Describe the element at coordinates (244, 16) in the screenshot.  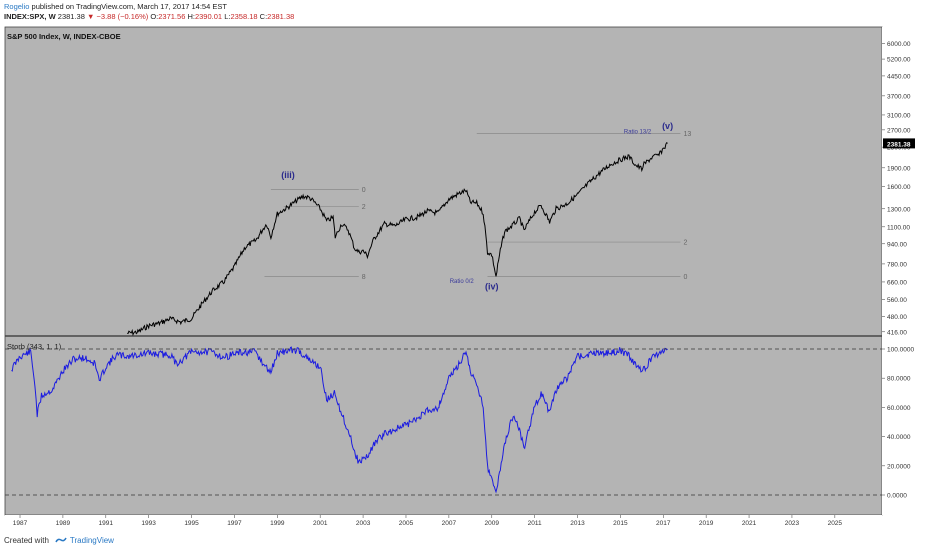
I see `low-value: 2358.18` at that location.